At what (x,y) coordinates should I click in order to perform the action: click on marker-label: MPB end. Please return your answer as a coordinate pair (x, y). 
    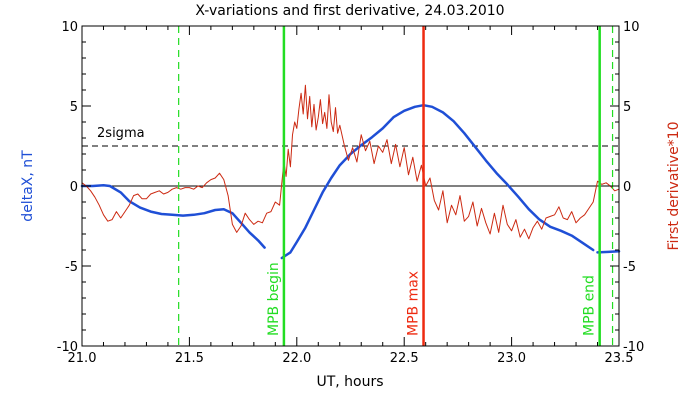
    Looking at the image, I should click on (590, 305).